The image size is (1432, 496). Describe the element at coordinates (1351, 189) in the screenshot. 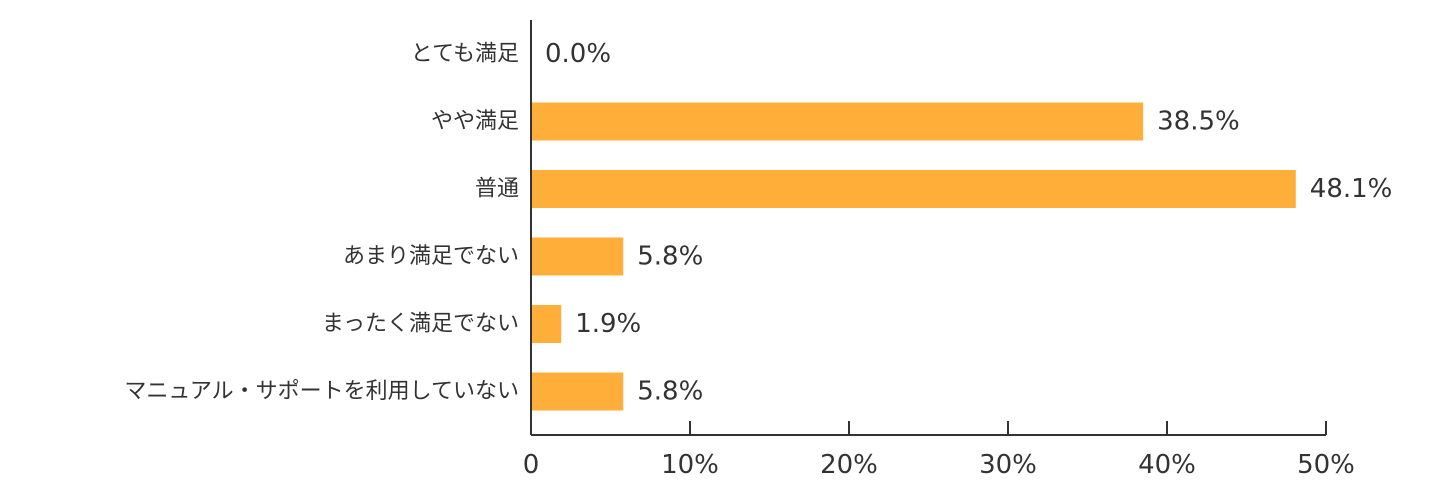

I see `data-label: 48.1%` at that location.